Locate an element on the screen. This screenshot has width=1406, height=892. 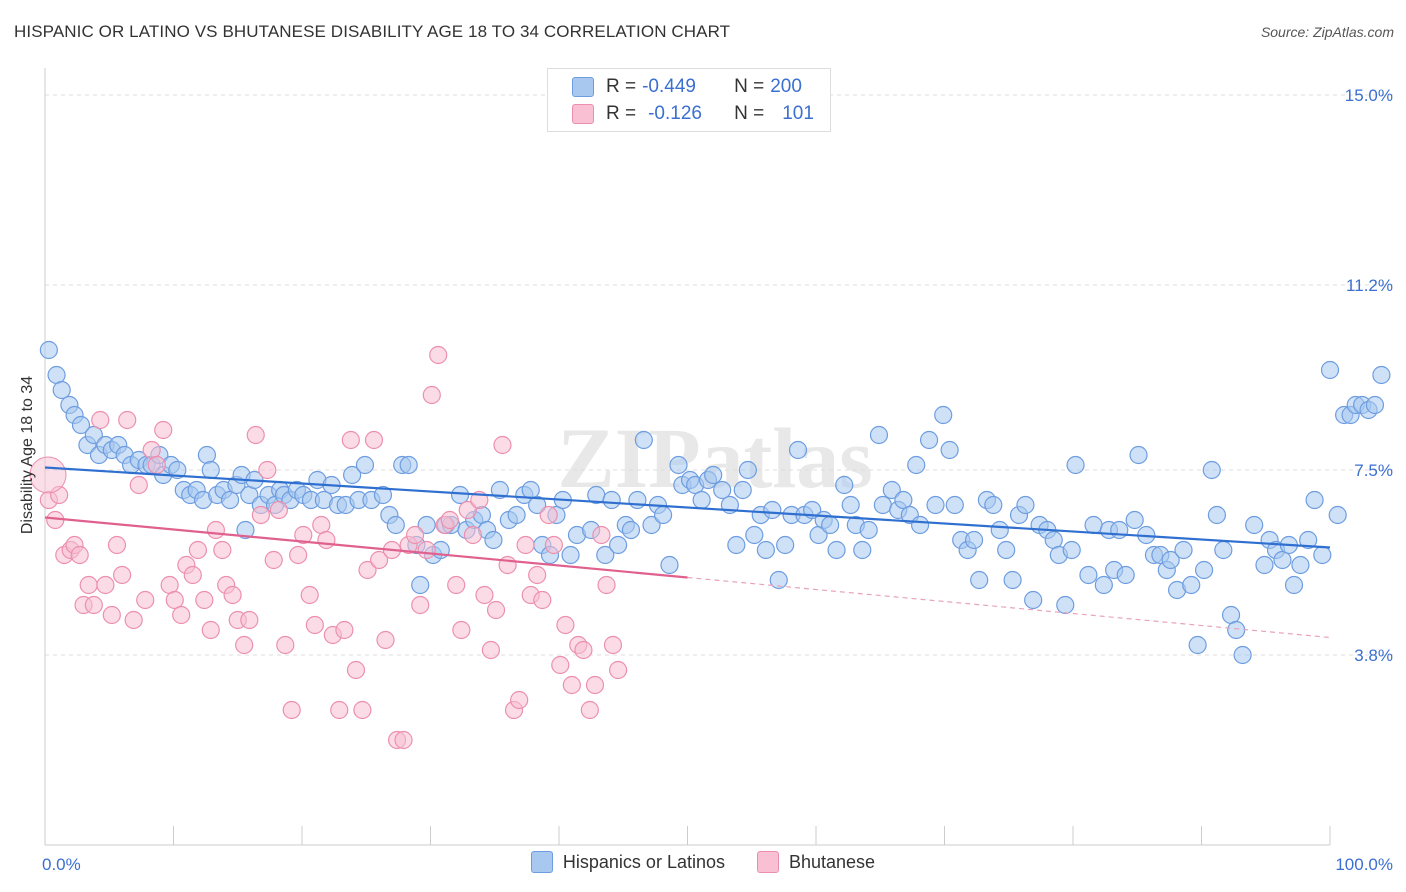
source-credit: Source: ZipAtlas.com is located at coordinates (1327, 32).